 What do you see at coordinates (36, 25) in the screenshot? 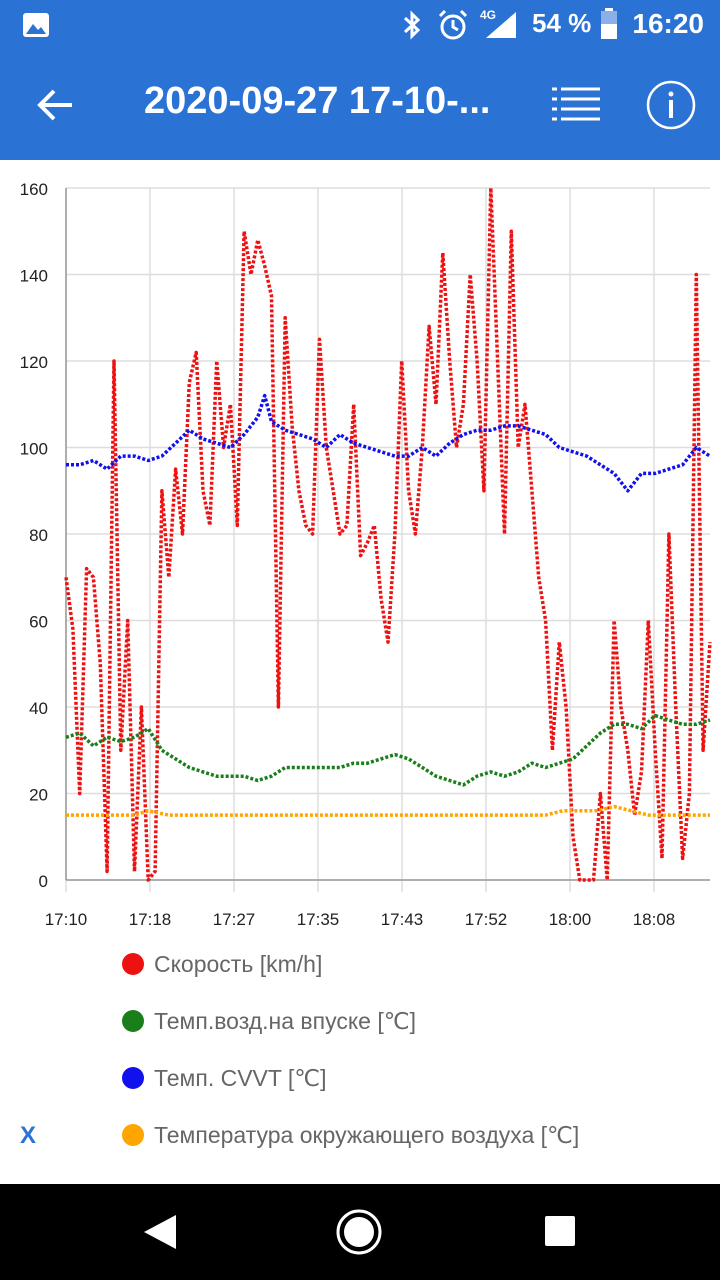
I see `image-notification-icon` at bounding box center [36, 25].